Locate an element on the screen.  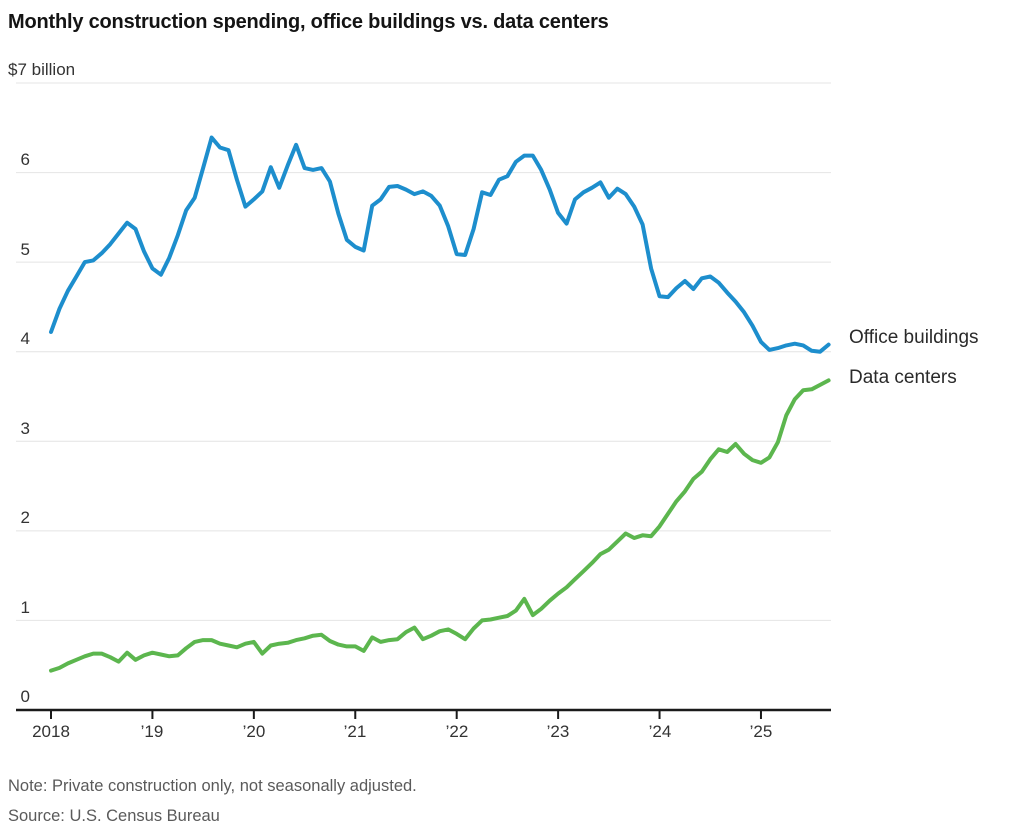
chart-source: Source: U.S. Census Bureau is located at coordinates (114, 816).